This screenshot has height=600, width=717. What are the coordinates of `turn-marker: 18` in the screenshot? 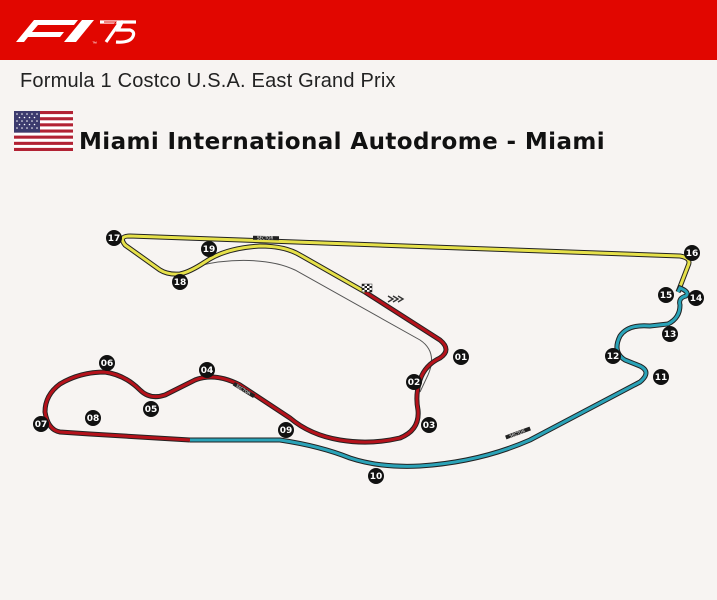 It's located at (180, 282).